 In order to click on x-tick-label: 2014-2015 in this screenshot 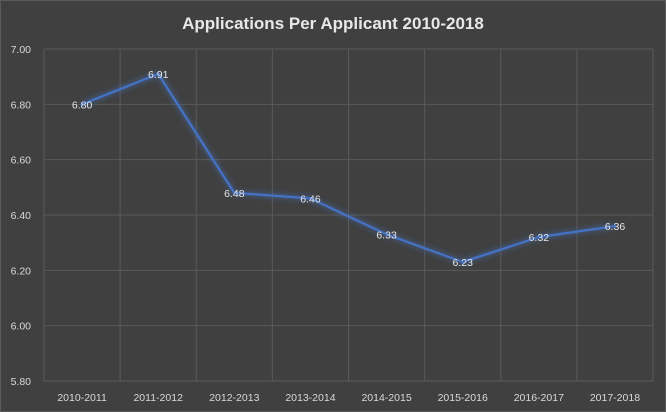, I will do `click(386, 398)`.